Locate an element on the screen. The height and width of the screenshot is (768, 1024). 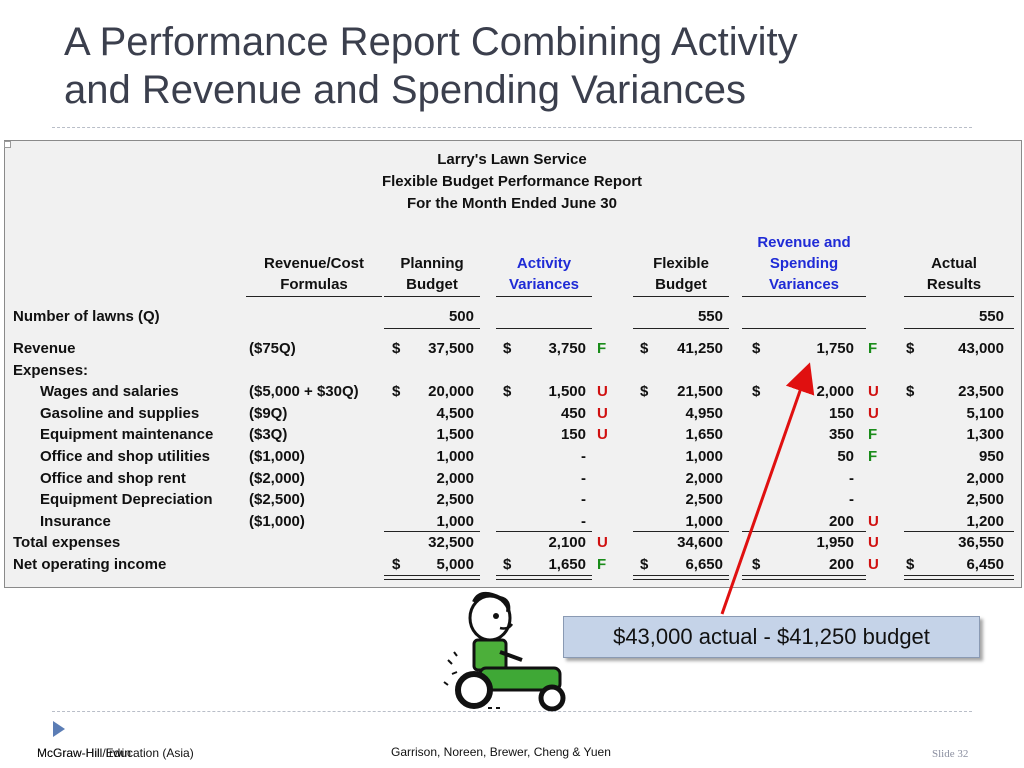
row-formula: ($2,000) is located at coordinates (277, 478).